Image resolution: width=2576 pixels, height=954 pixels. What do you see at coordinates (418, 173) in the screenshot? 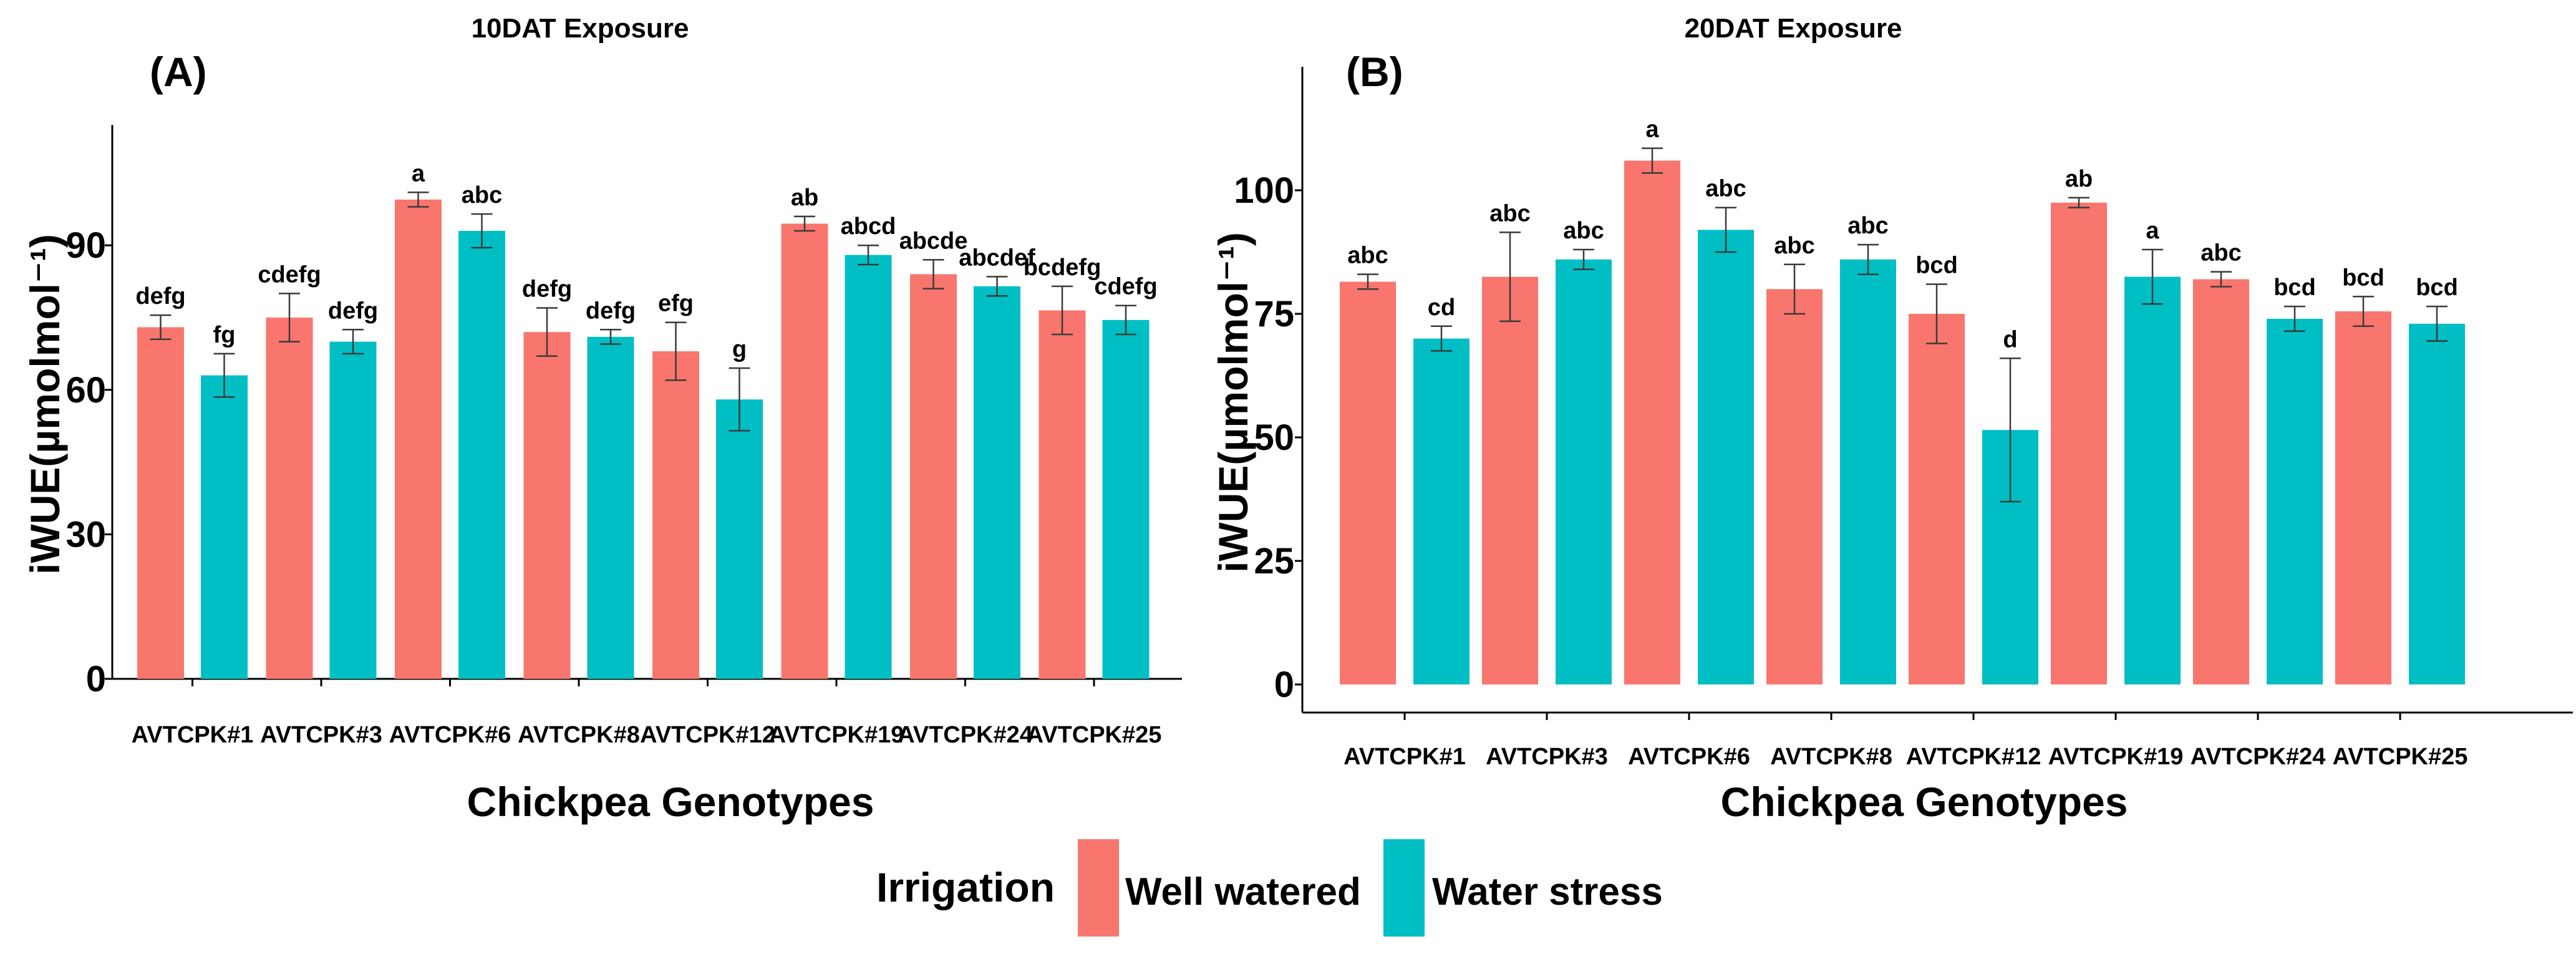
I see `panel-a-significance-label: a` at bounding box center [418, 173].